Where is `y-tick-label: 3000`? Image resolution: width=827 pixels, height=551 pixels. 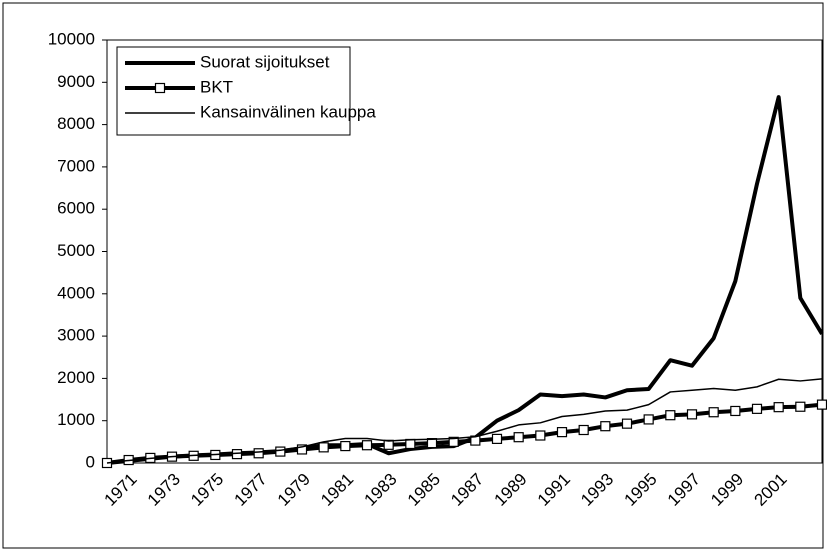 y-tick-label: 3000 is located at coordinates (76, 335).